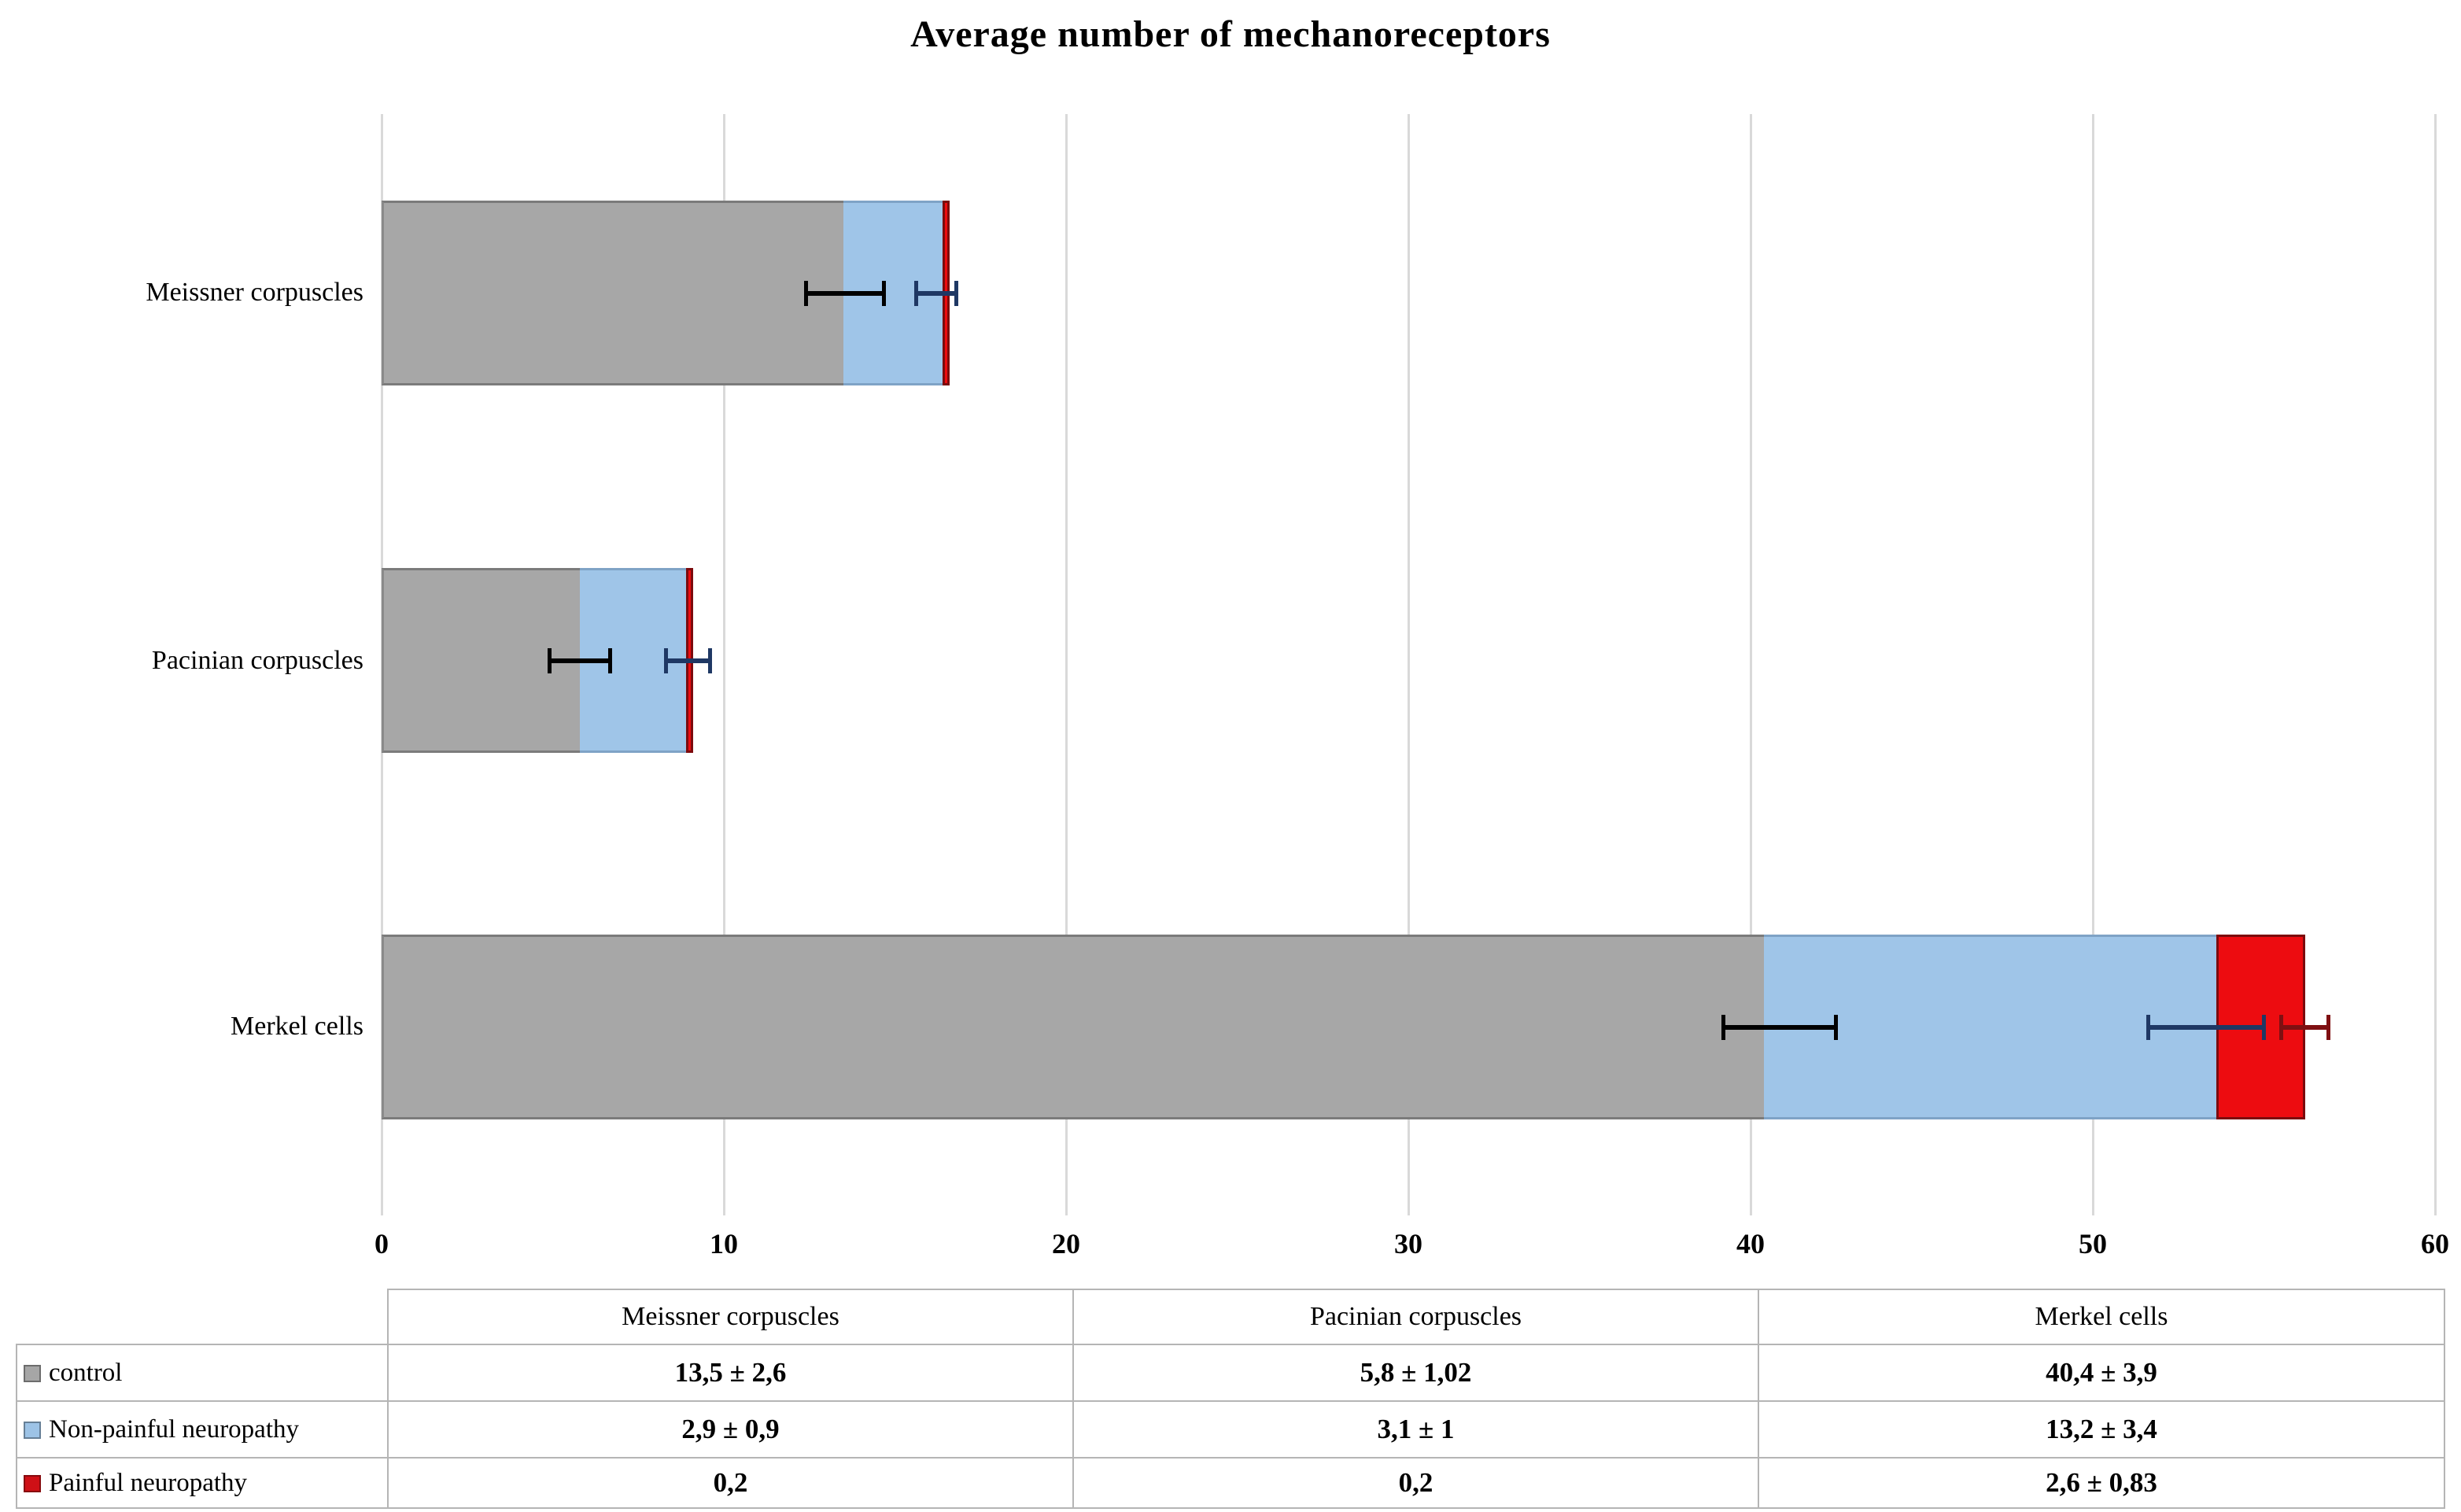 Image resolution: width=2461 pixels, height=1512 pixels. What do you see at coordinates (2435, 1243) in the screenshot?
I see `x-tick-label-60: 60` at bounding box center [2435, 1243].